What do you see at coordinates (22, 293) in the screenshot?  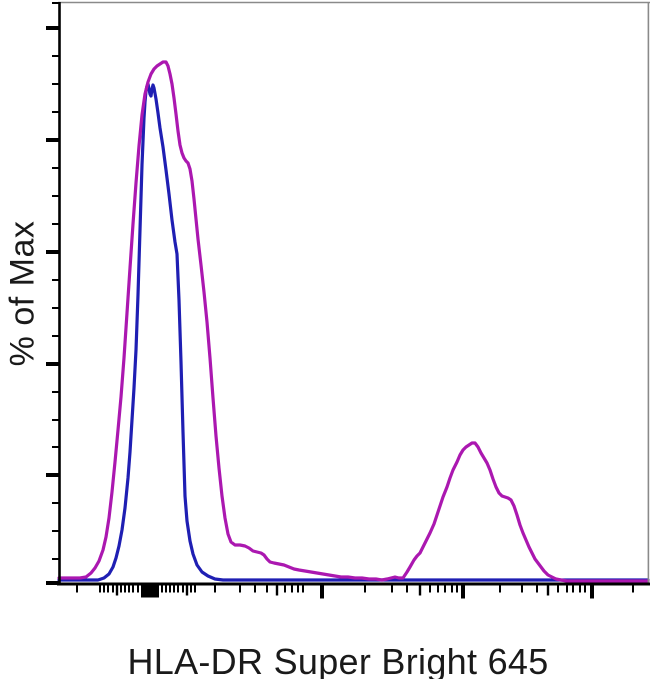 I see `y-axis-label: % of Max` at bounding box center [22, 293].